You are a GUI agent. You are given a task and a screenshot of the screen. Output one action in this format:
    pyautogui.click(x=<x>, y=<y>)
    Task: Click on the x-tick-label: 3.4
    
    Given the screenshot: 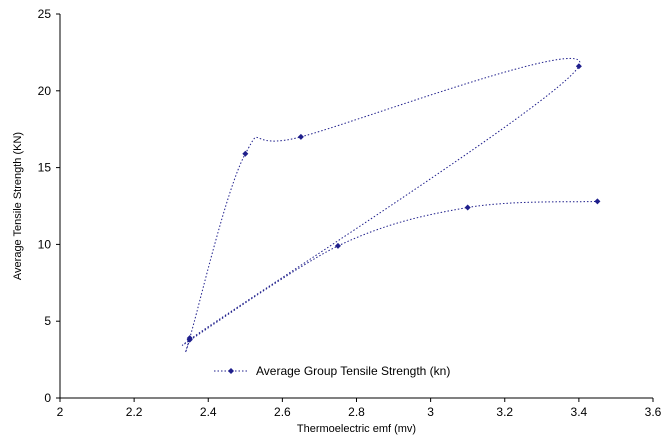 What is the action you would take?
    pyautogui.click(x=579, y=412)
    